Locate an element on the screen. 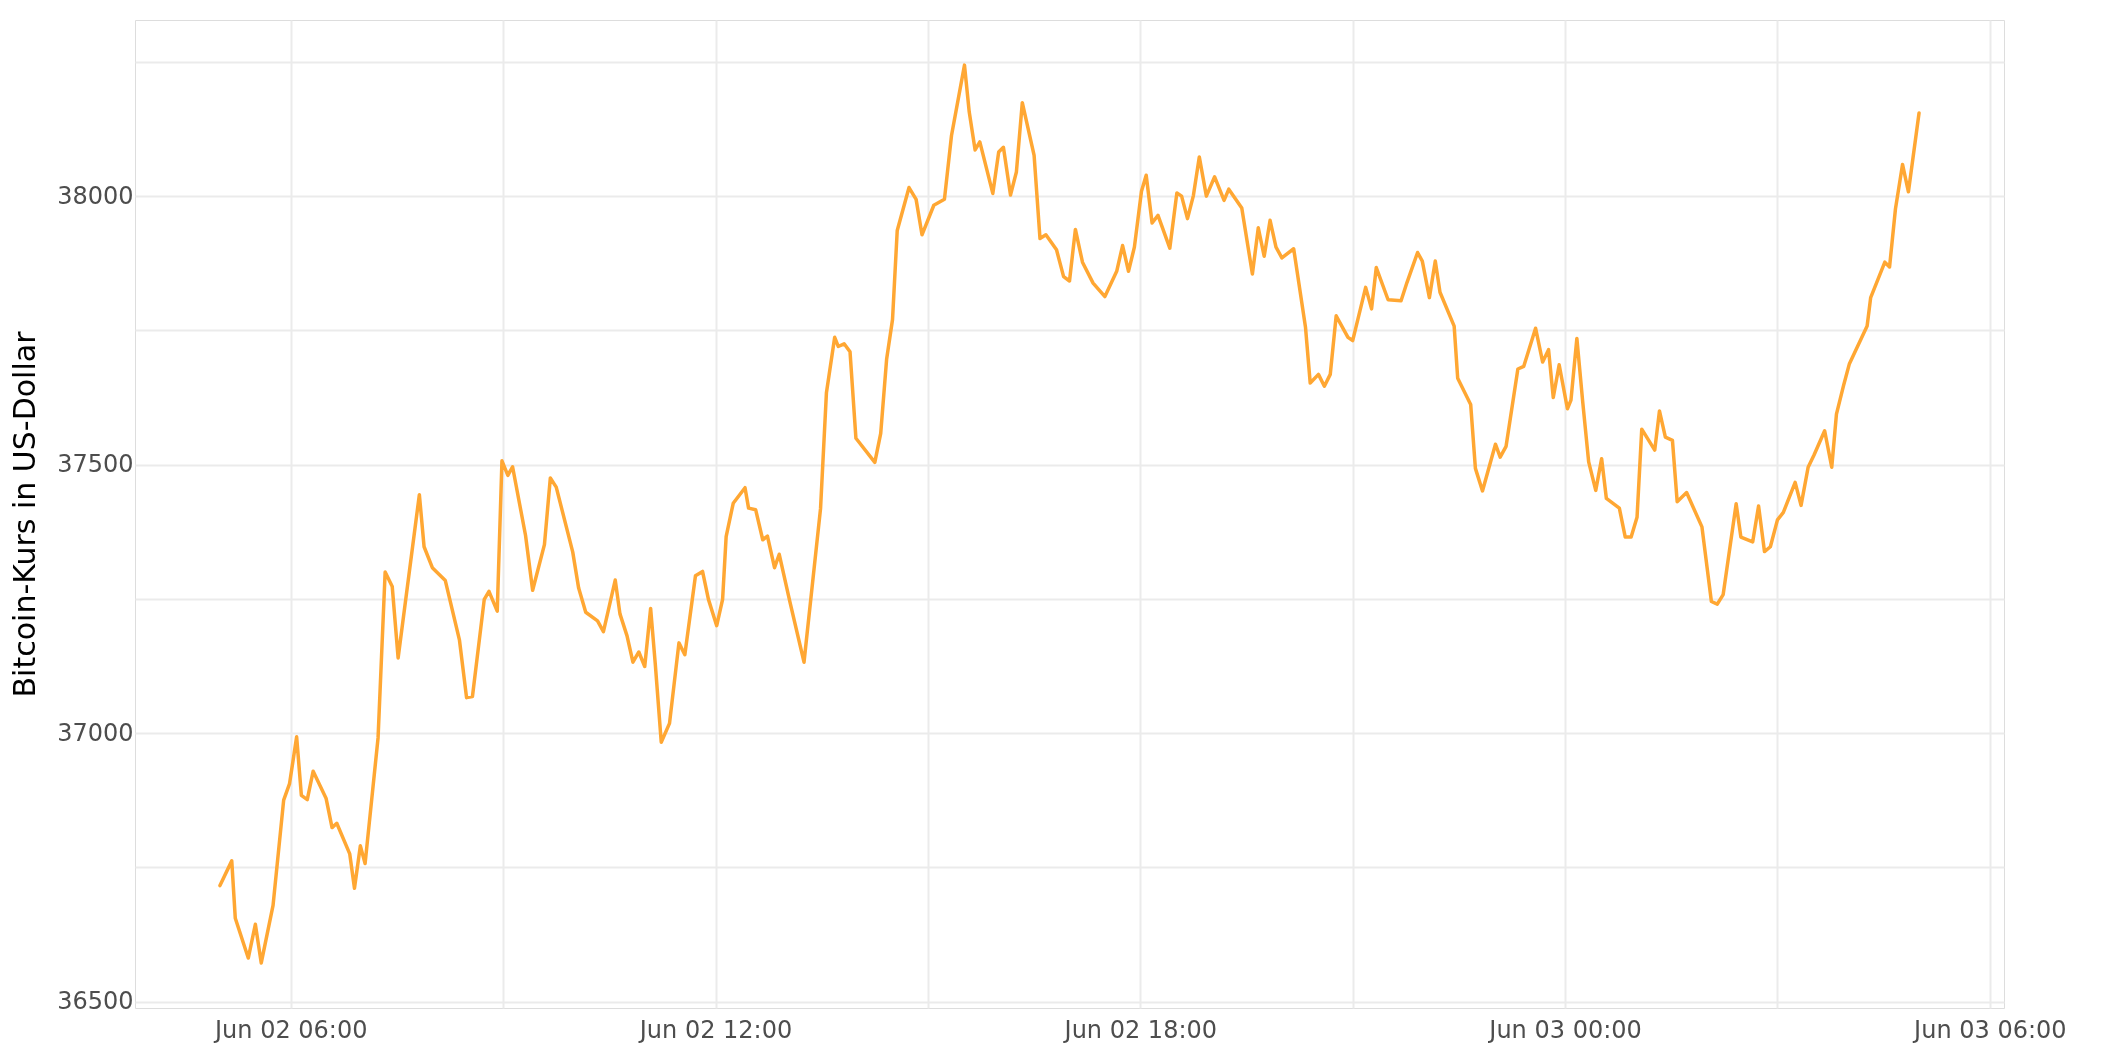 The width and height of the screenshot is (2125, 1062). y-tick-label: 36500 is located at coordinates (95, 1001).